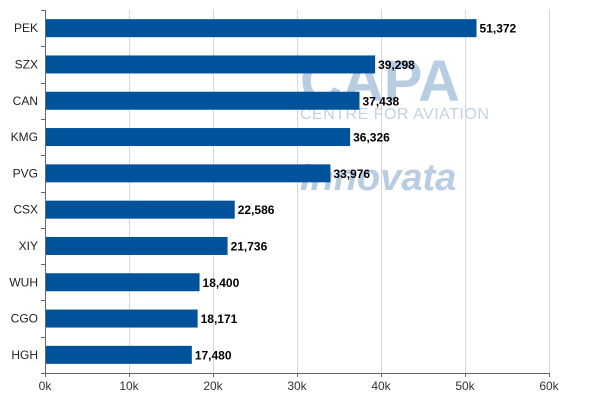 Image resolution: width=600 pixels, height=400 pixels. Describe the element at coordinates (221, 283) in the screenshot. I see `value-label-wuh: 18,400` at that location.